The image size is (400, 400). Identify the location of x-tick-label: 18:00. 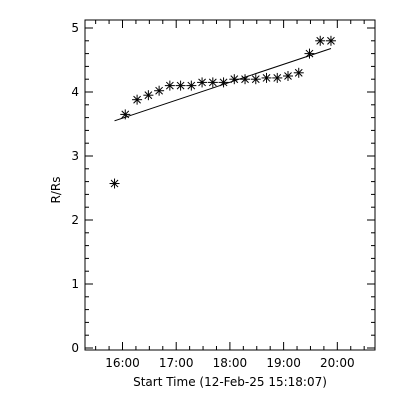
(230, 363).